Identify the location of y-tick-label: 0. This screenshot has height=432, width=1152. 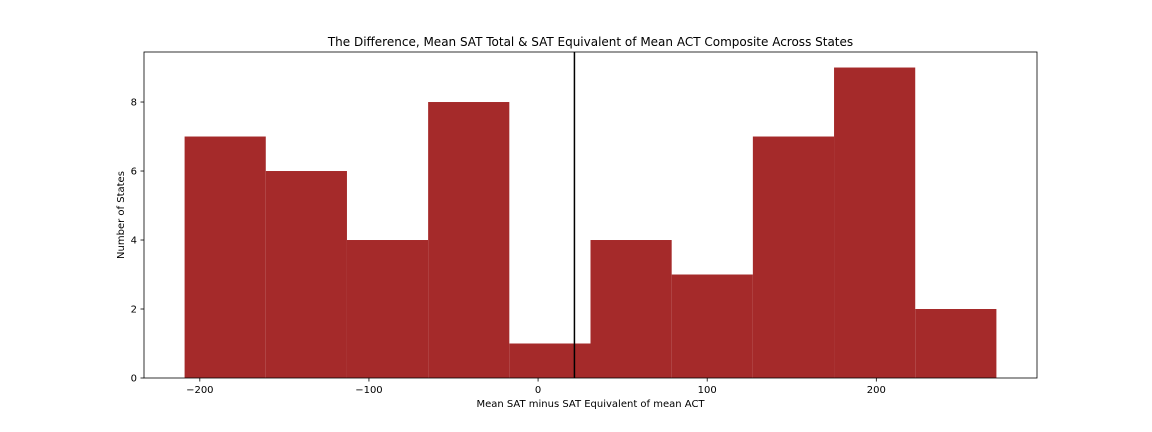
(134, 379).